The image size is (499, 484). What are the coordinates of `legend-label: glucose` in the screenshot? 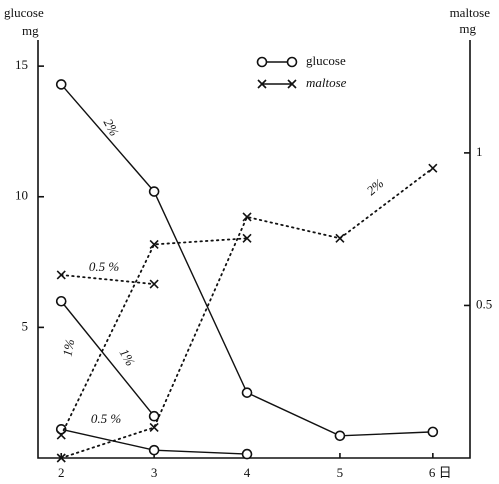 It's located at (326, 60).